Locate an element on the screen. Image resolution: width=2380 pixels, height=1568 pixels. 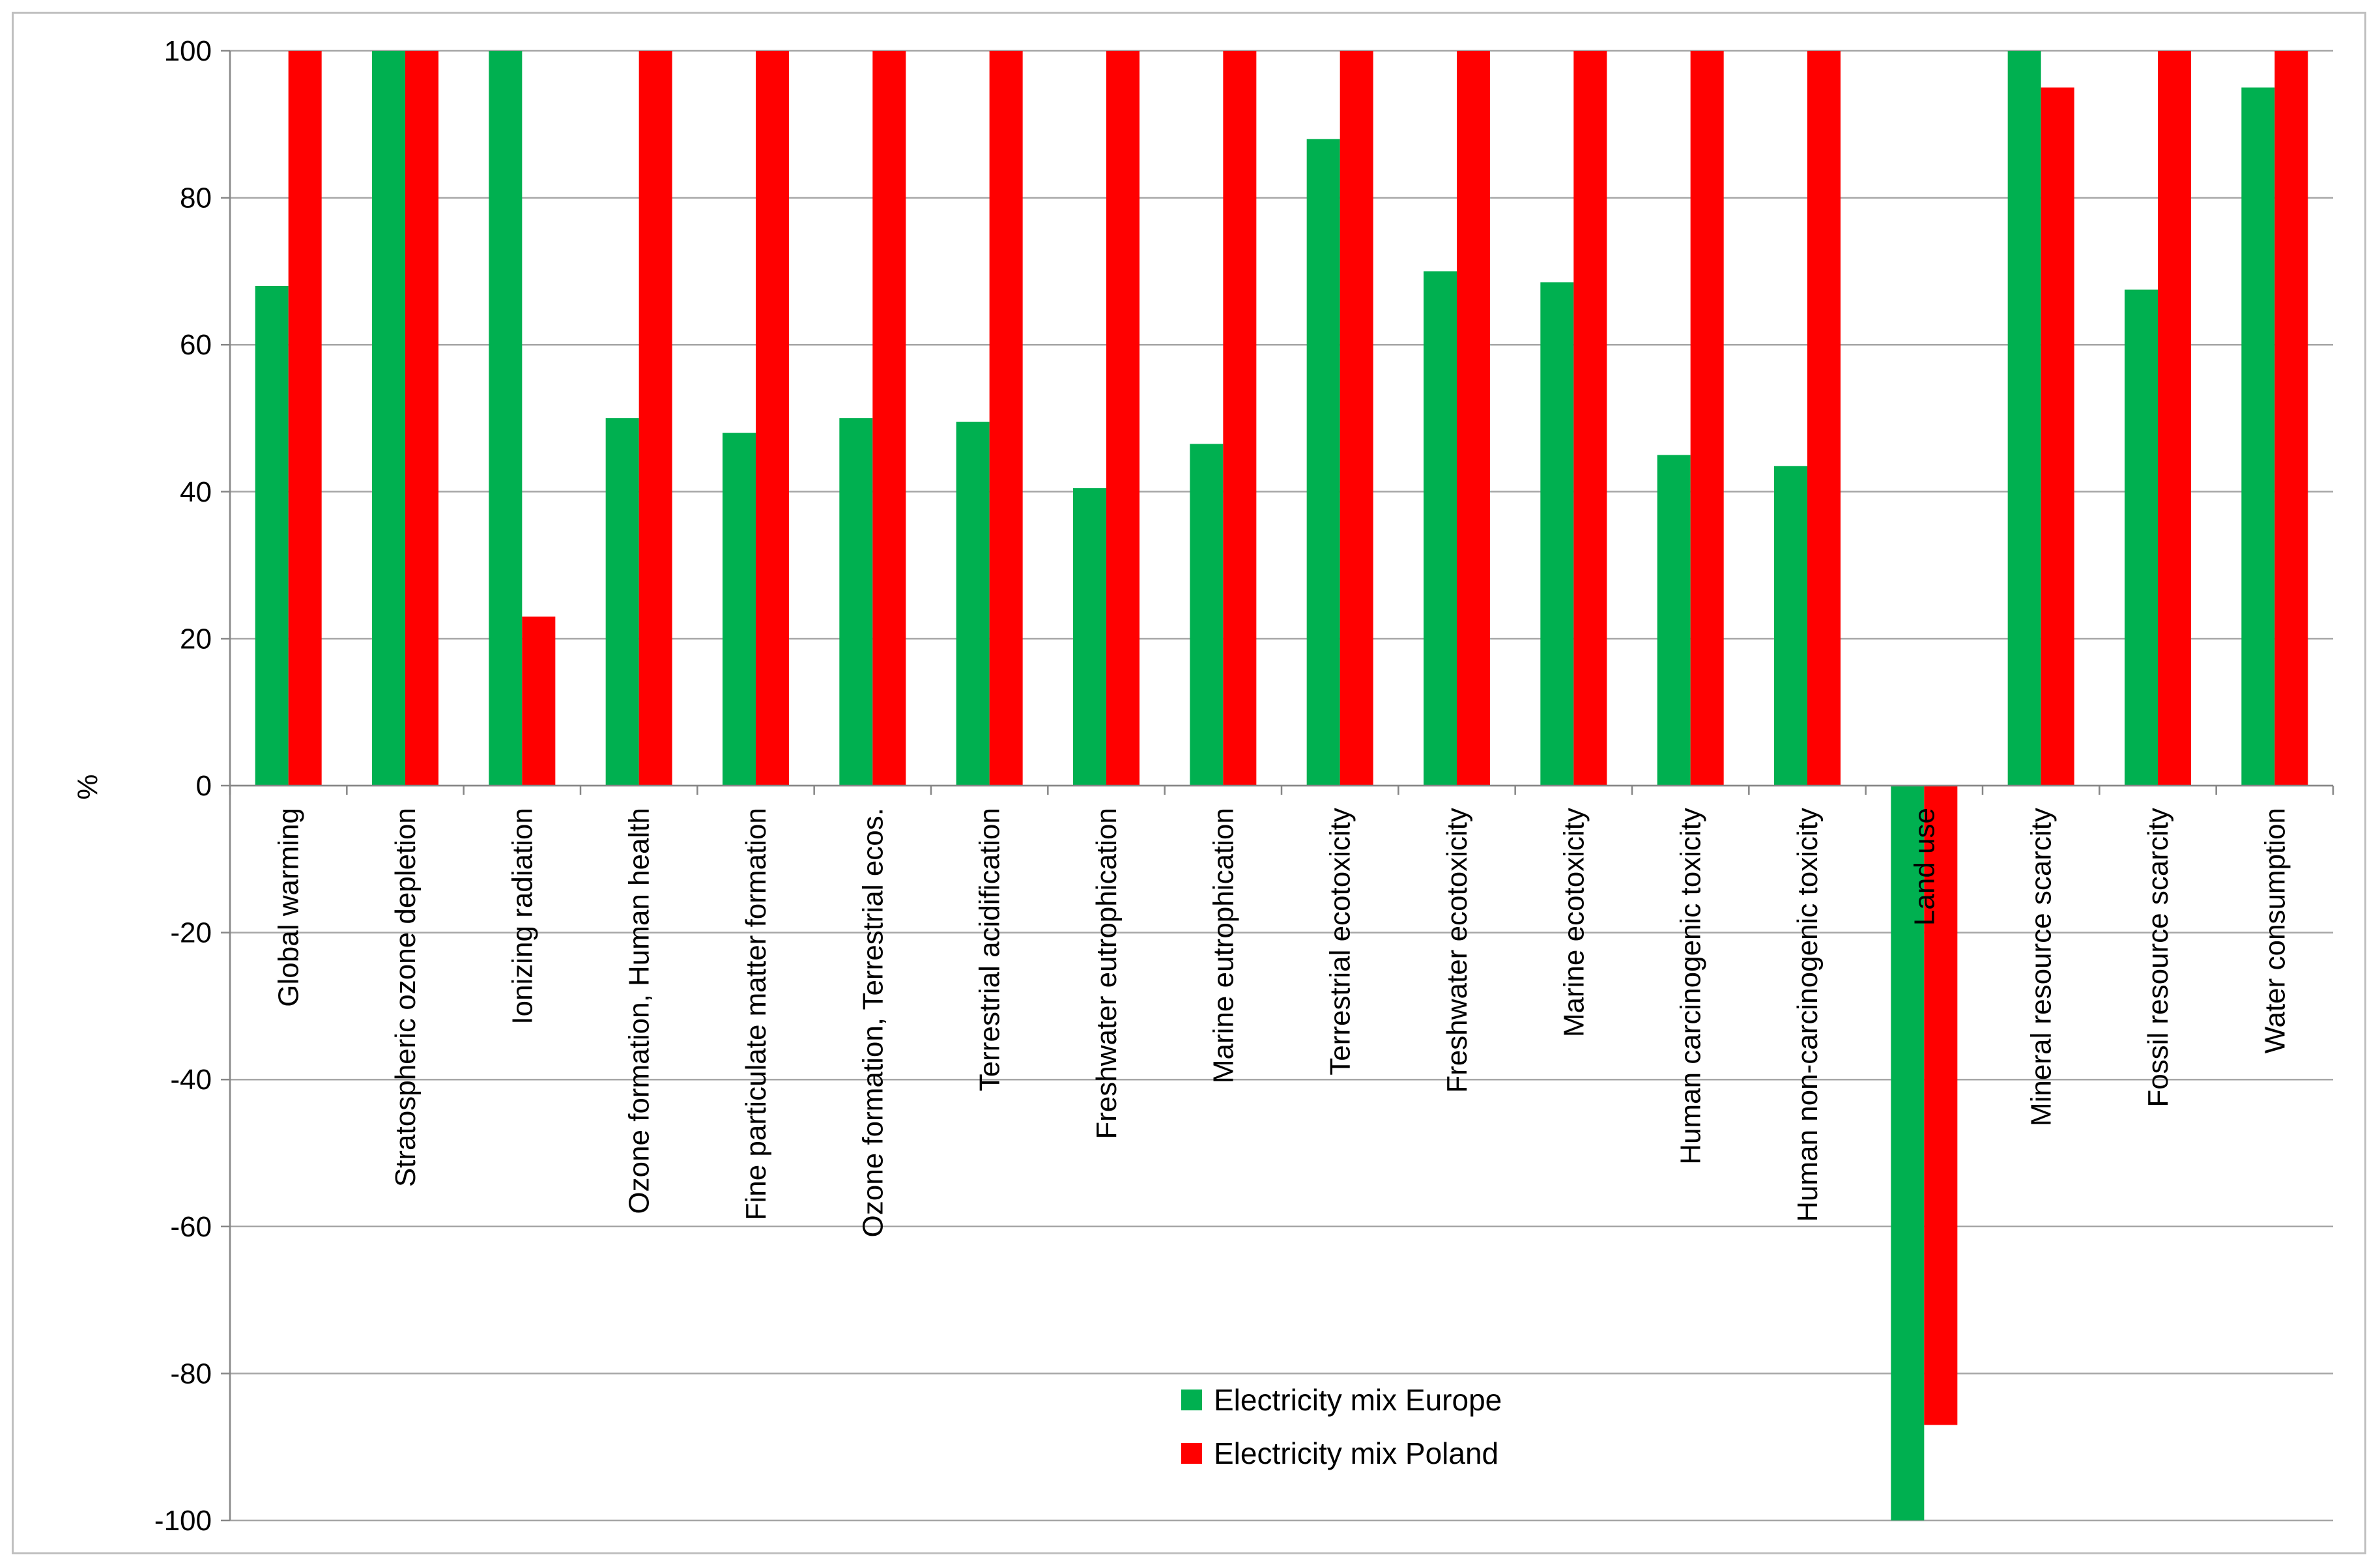
y-tick-label: -20 is located at coordinates (191, 933).